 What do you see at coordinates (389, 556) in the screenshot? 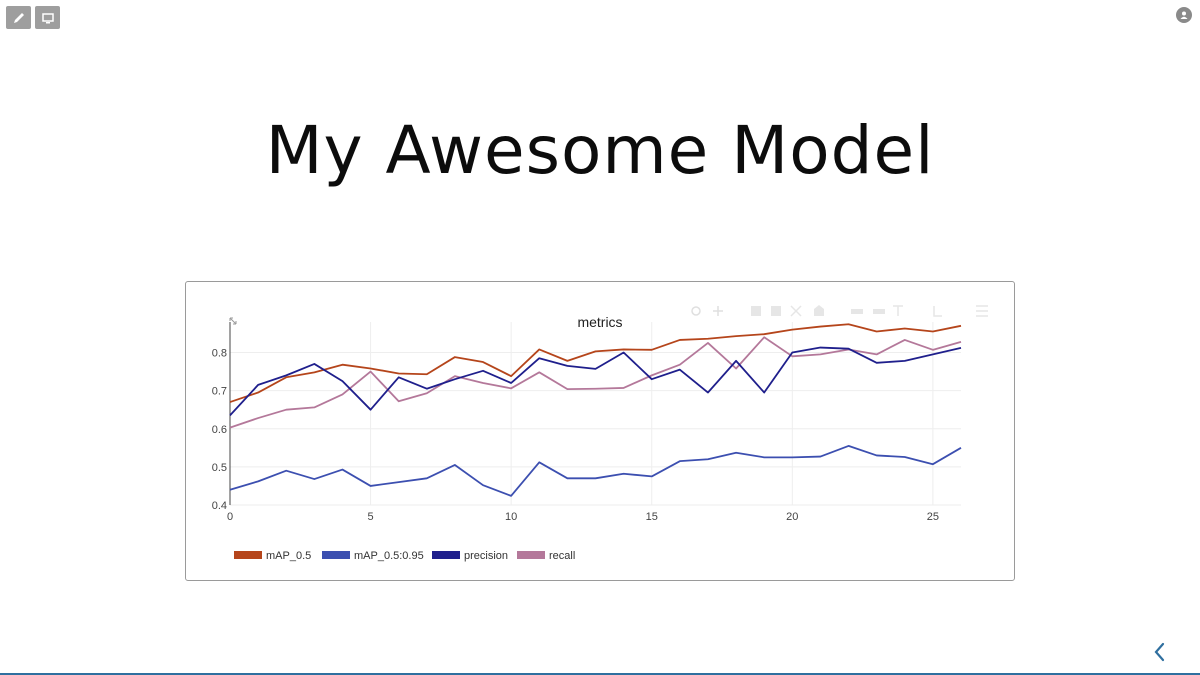
I see `legend-label: mAP_0.5:0.95` at bounding box center [389, 556].